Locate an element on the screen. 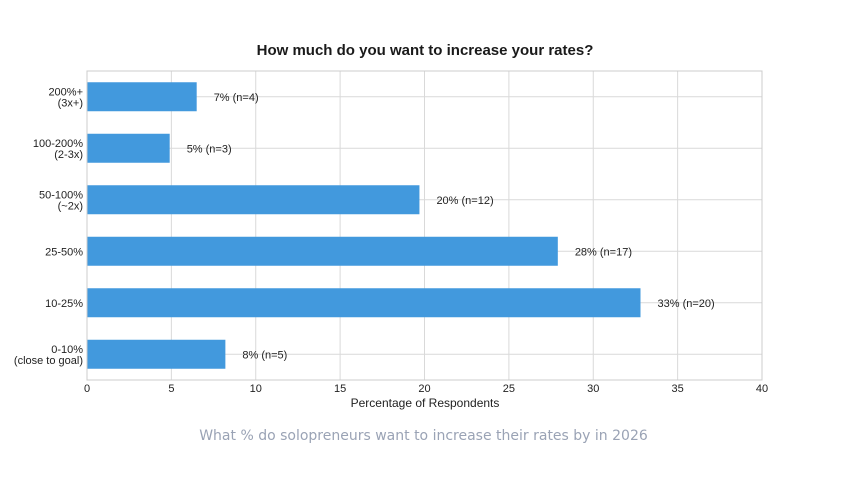 This screenshot has width=847, height=477. y-tick-label: 100-200% is located at coordinates (58, 144).